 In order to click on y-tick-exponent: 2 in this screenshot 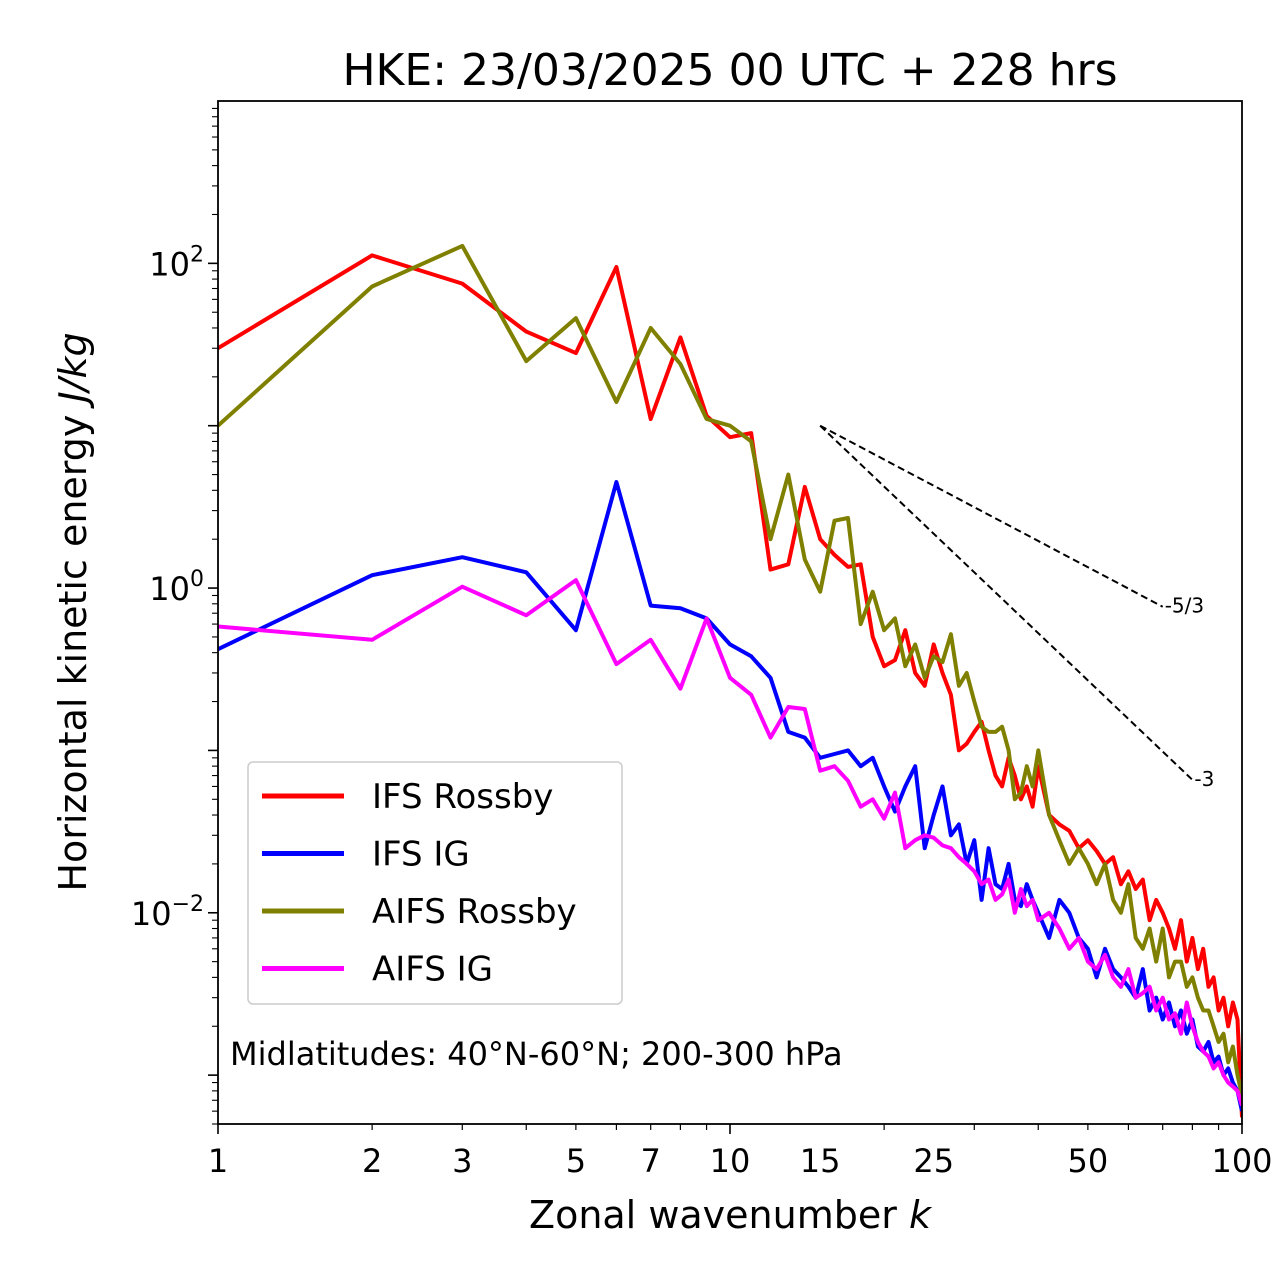, I will do `click(197, 254)`.